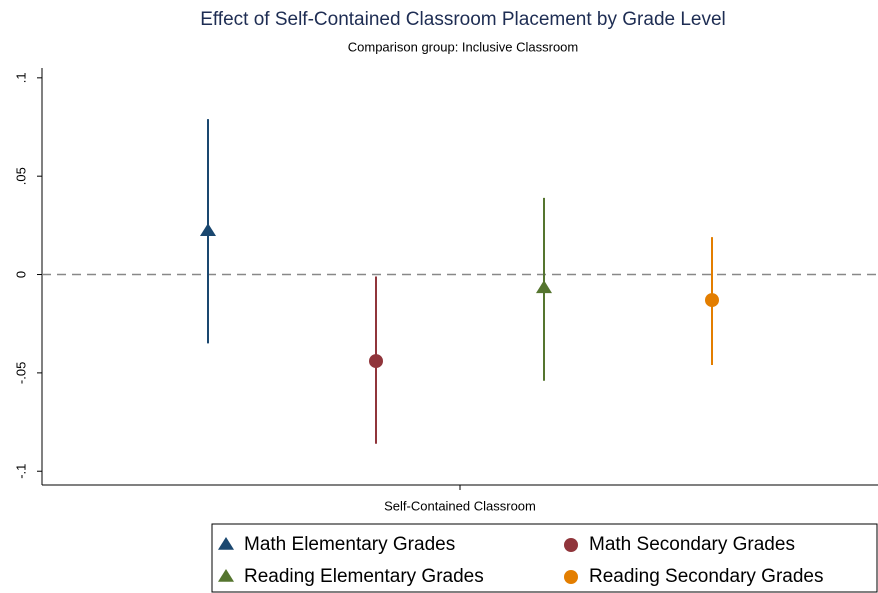 This screenshot has height=593, width=878. What do you see at coordinates (692, 544) in the screenshot?
I see `legend-label: Math Secondary Grades` at bounding box center [692, 544].